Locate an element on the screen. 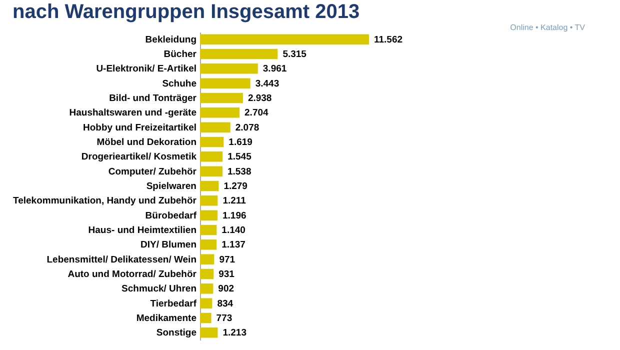 This screenshot has width=620, height=350. data-label: 5.315 is located at coordinates (295, 54).